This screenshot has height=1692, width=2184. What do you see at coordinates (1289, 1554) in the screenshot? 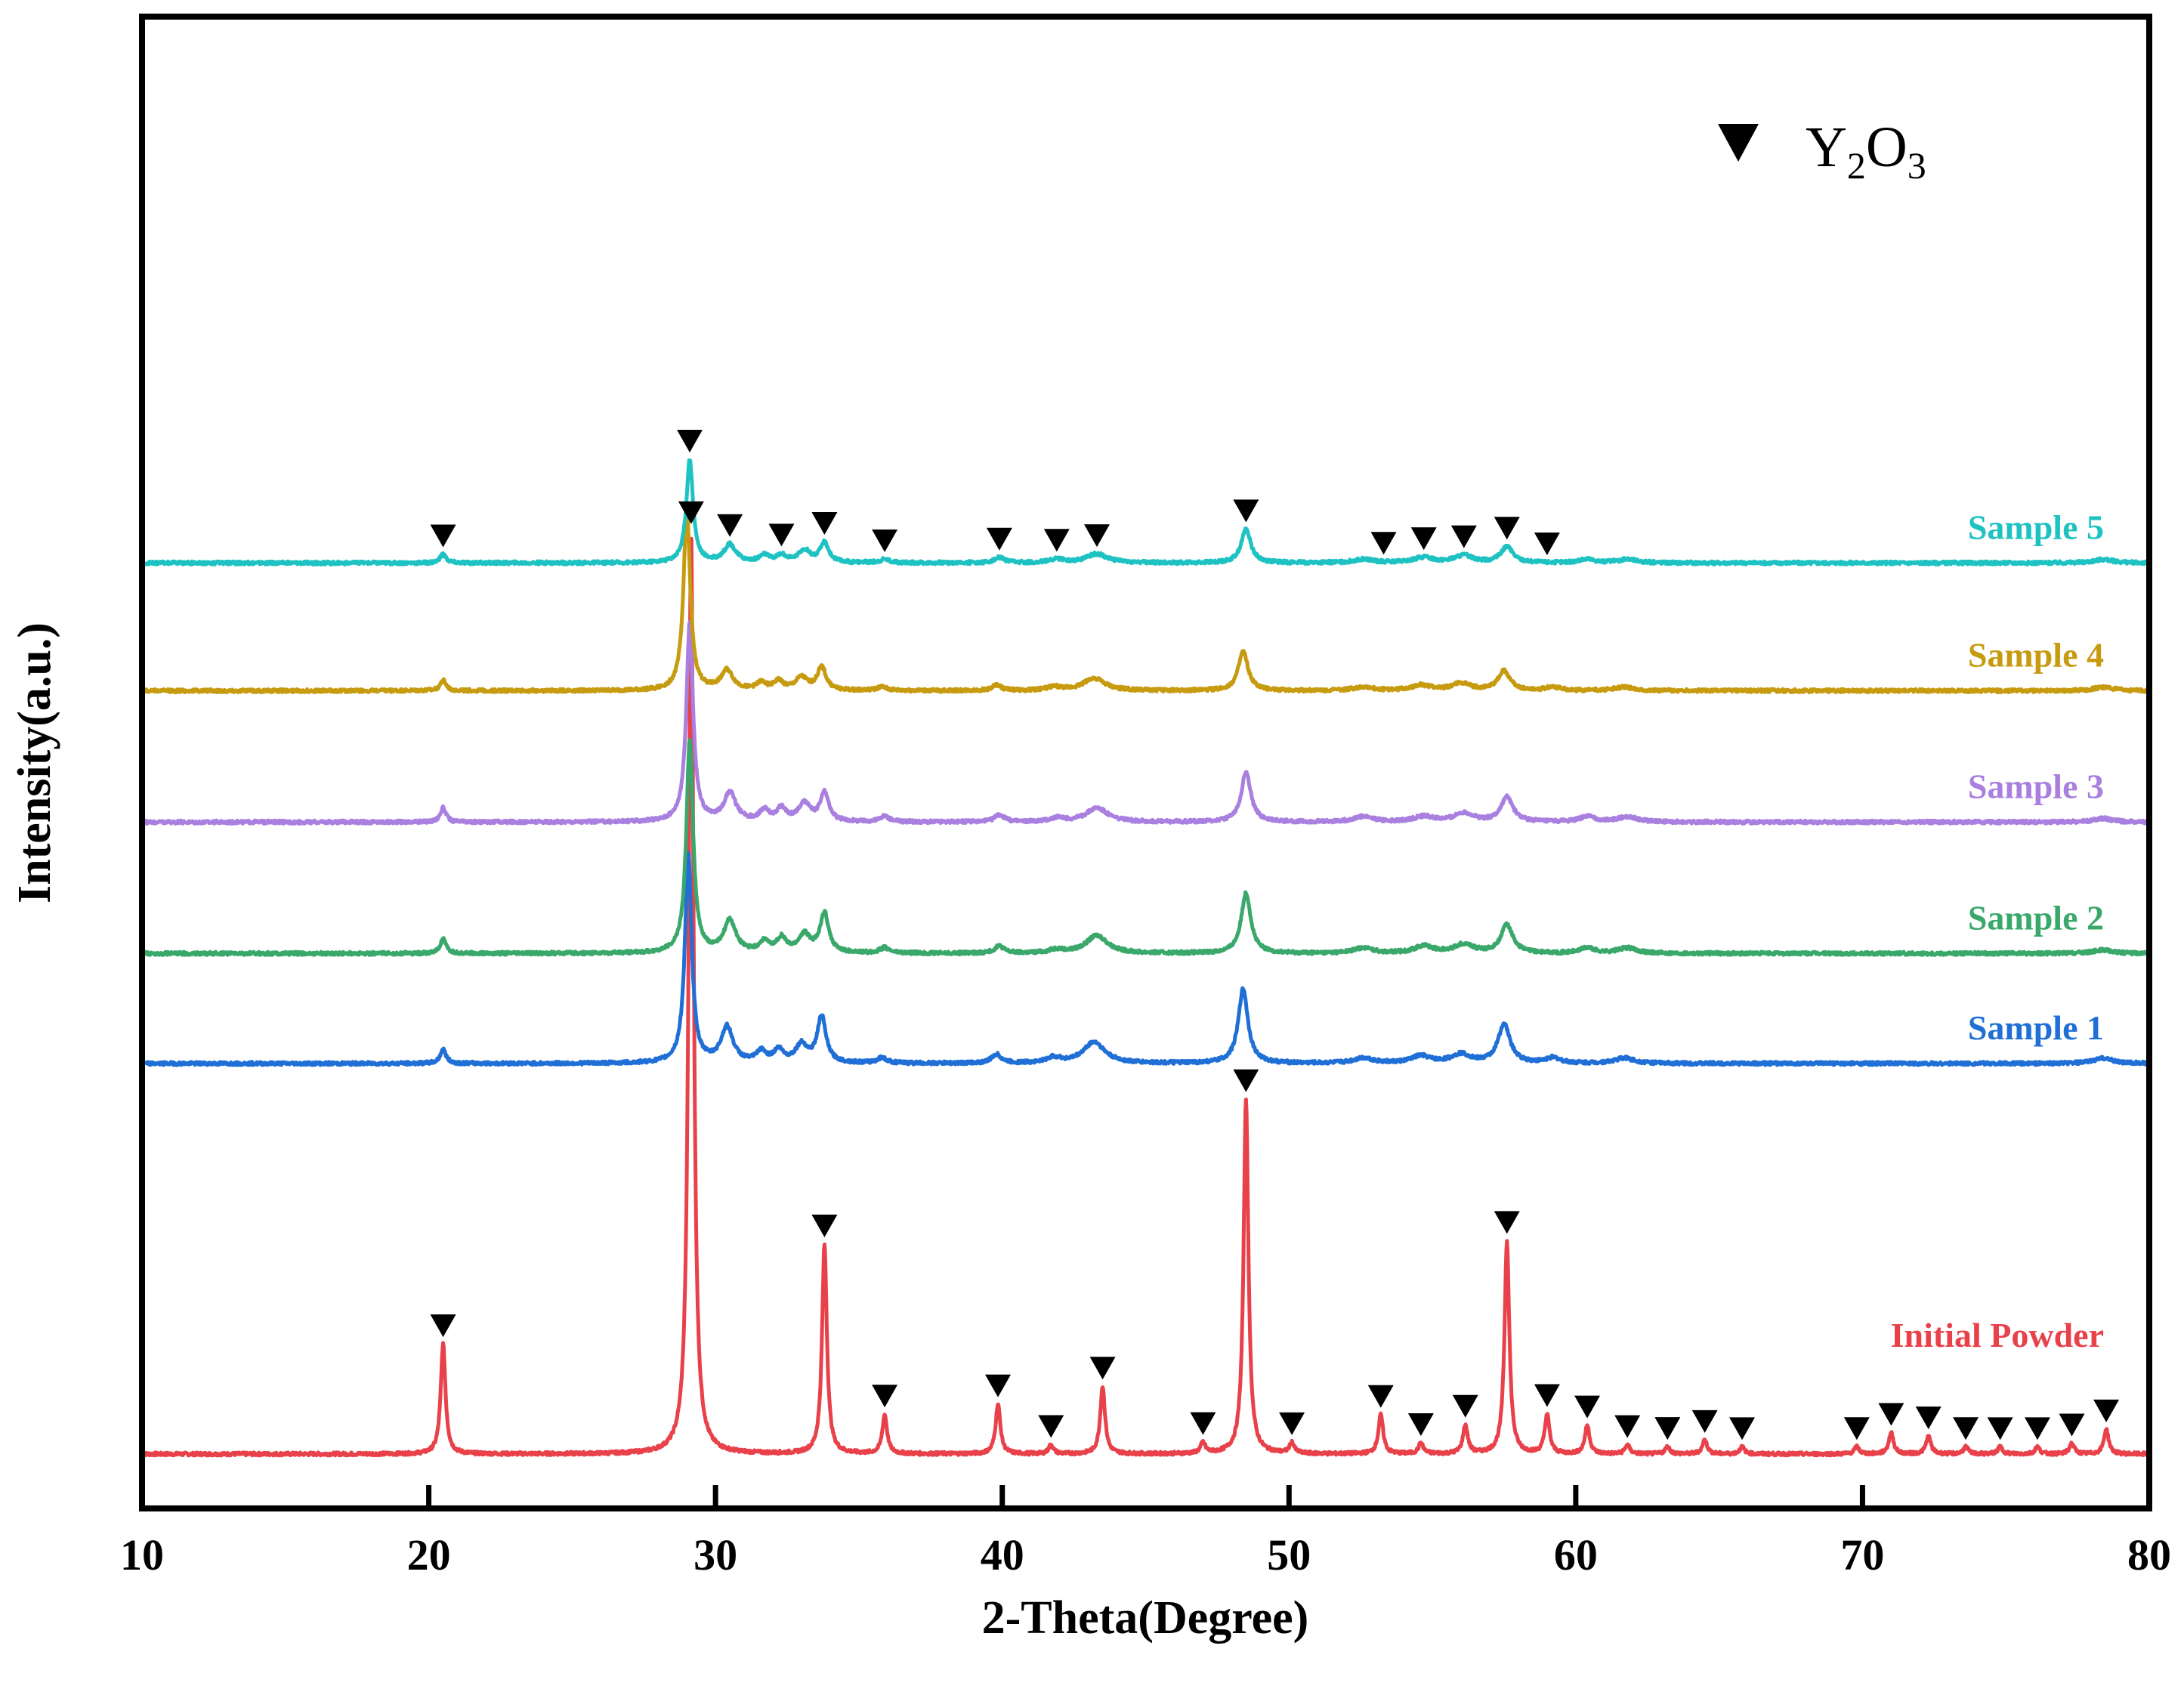
I see `x-tick-label: 50` at bounding box center [1289, 1554].